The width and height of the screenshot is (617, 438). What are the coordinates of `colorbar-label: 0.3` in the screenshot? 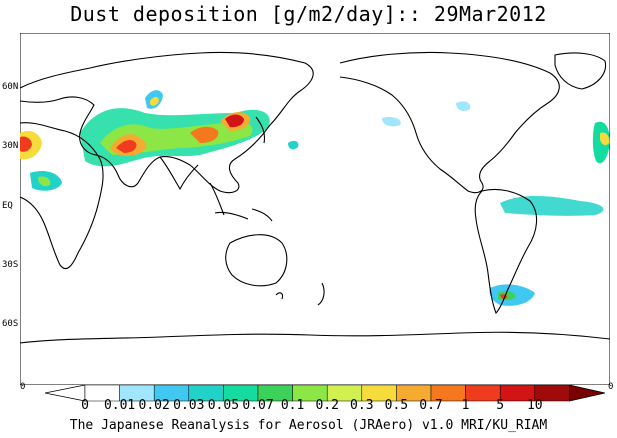 It's located at (362, 405).